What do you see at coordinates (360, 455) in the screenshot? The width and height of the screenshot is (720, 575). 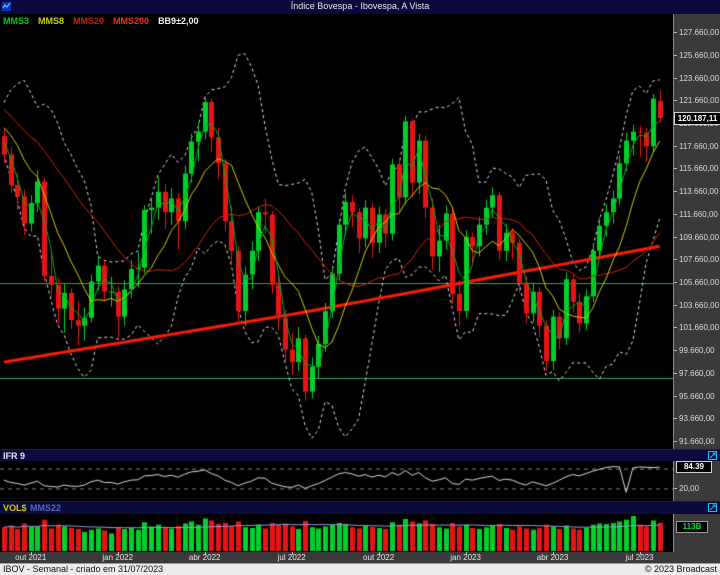 I see `ifr-panel-header: IFR 9` at bounding box center [360, 455].